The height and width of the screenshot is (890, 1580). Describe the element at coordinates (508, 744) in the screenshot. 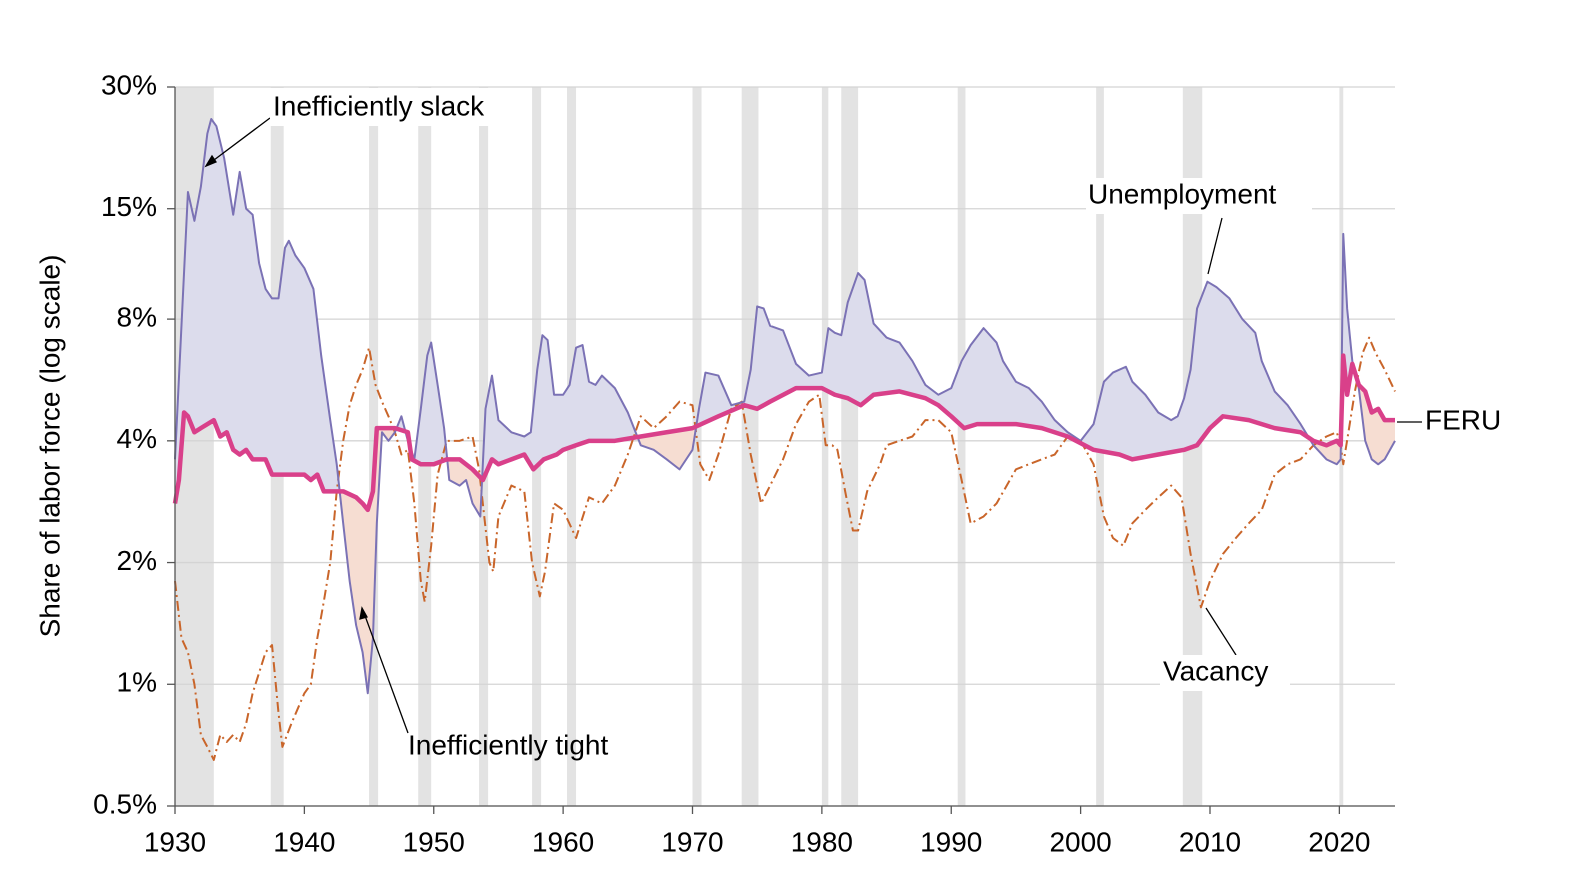

I see `annotation: Inefficiently tight` at that location.